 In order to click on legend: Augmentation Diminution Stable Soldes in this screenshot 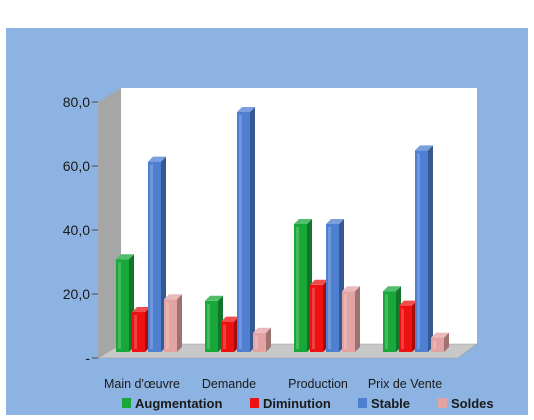, I will do `click(308, 403)`.